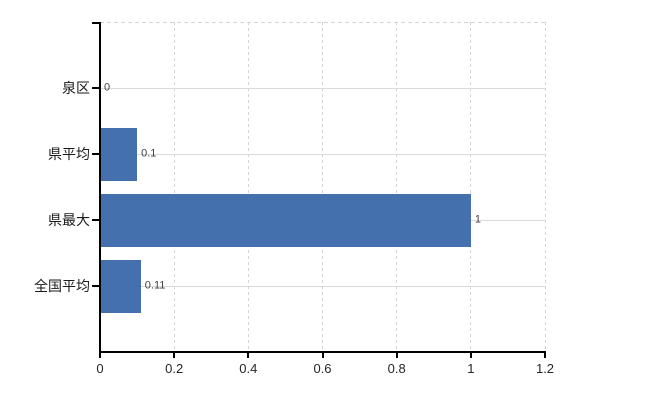 Image resolution: width=650 pixels, height=400 pixels. Describe the element at coordinates (155, 285) in the screenshot. I see `bar-value-label: 0.11` at that location.